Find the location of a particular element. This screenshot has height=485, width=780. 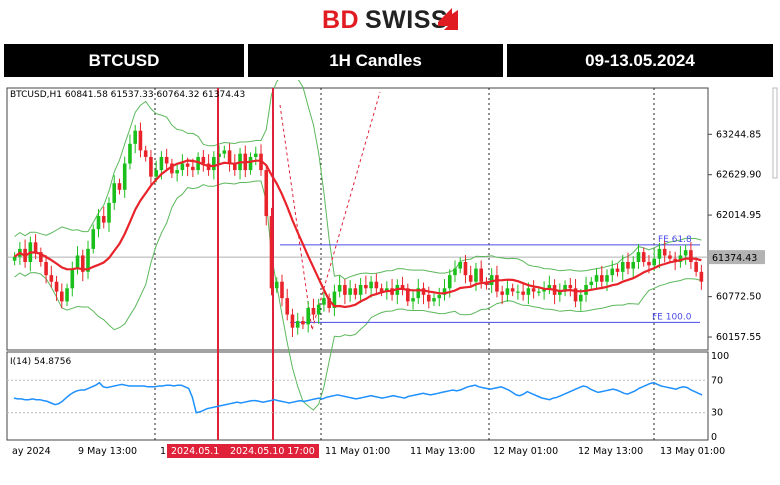

highlight-time-tag is located at coordinates (243, 451).